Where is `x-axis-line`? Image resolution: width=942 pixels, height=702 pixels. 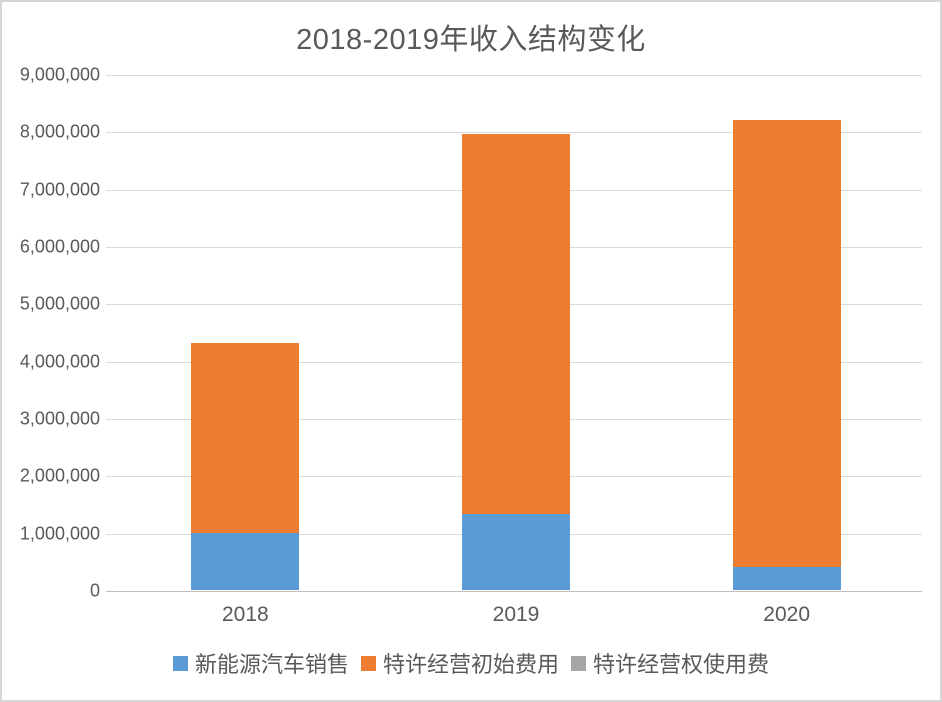 x-axis-line is located at coordinates (514, 591).